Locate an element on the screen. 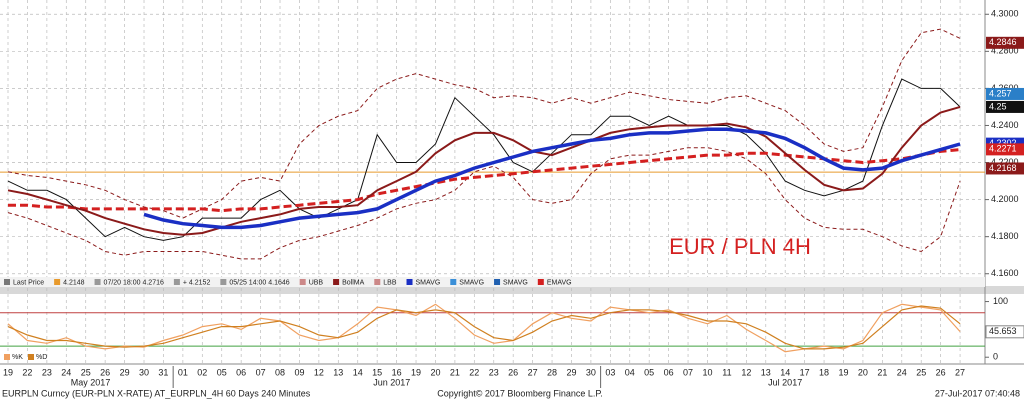 The height and width of the screenshot is (401, 1024). oscillator-line is located at coordinates (484, 327).